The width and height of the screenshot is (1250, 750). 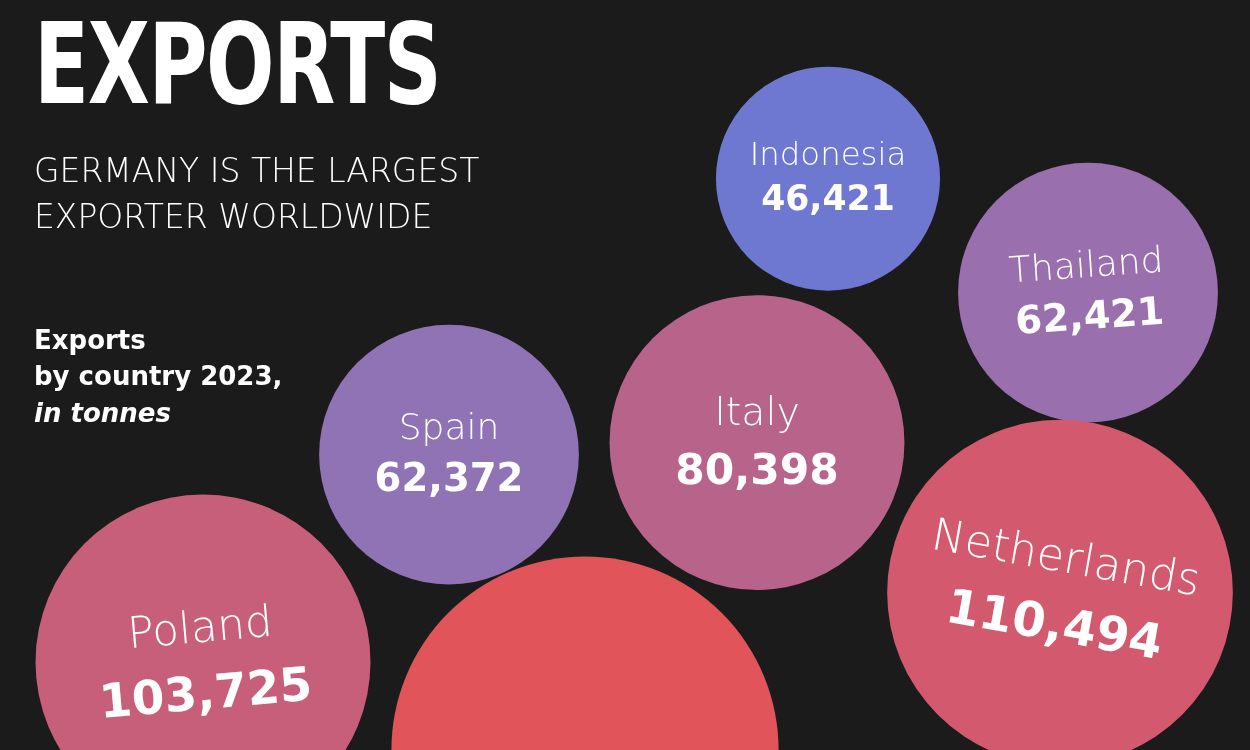 What do you see at coordinates (757, 469) in the screenshot?
I see `data-label: 80,398` at bounding box center [757, 469].